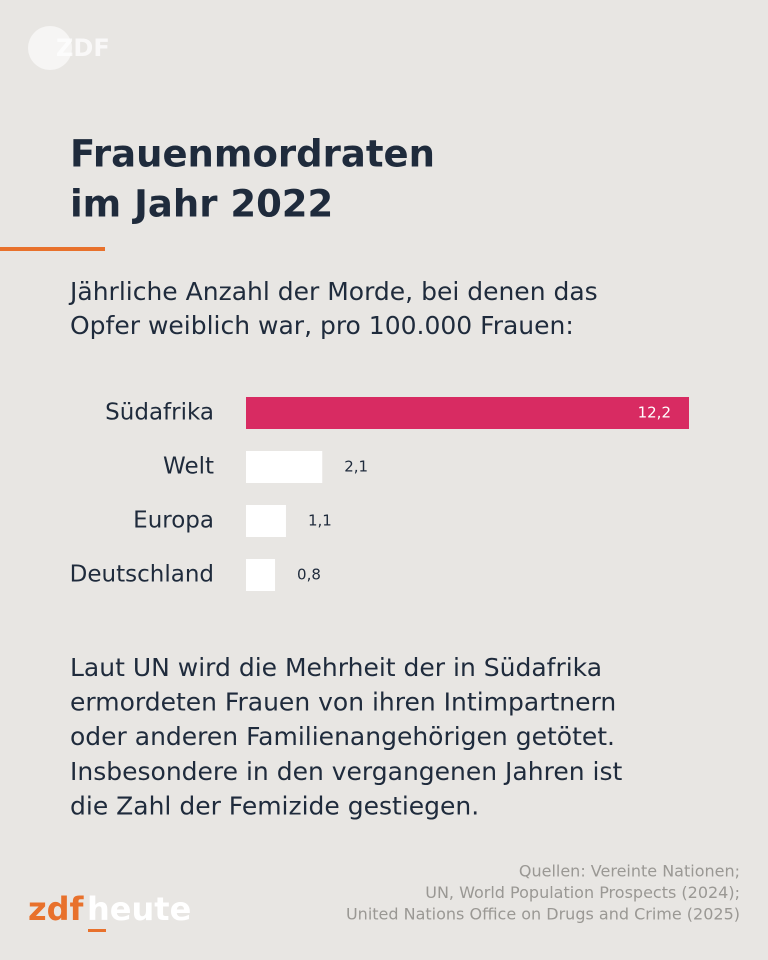  I want to click on title-line: Frauenmordraten, so click(252, 154).